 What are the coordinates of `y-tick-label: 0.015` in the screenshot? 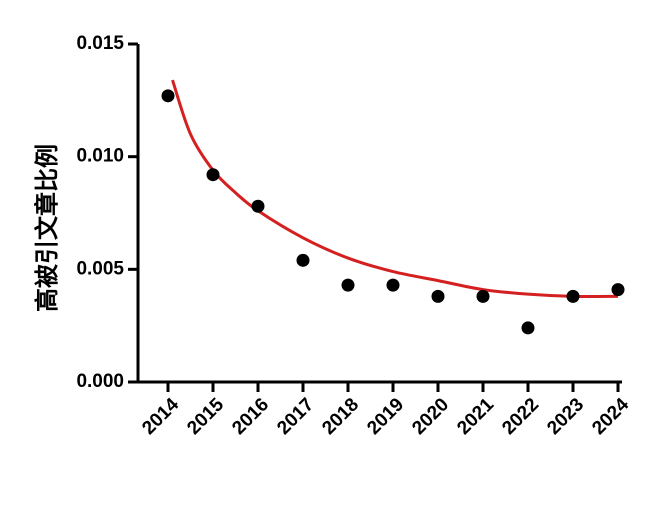 It's located at (100, 43).